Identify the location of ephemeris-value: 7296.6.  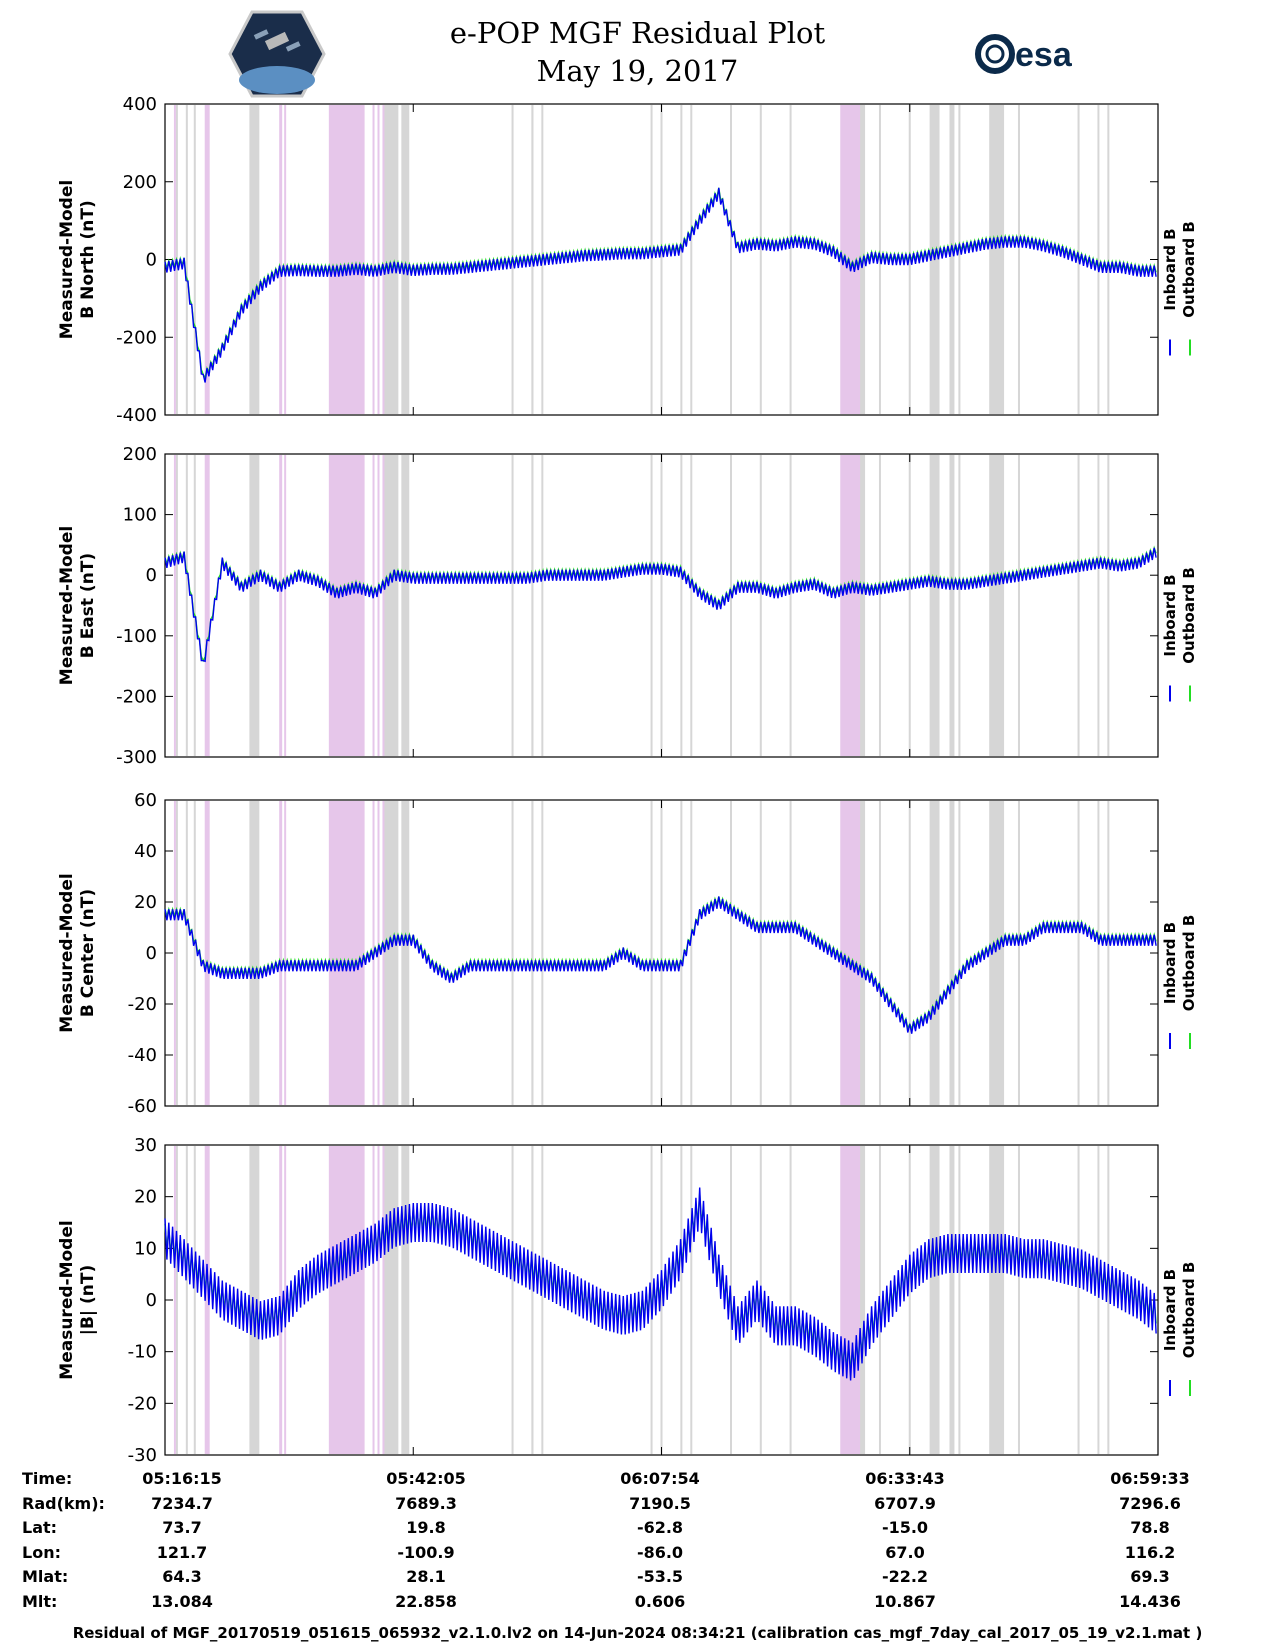
(1150, 1503).